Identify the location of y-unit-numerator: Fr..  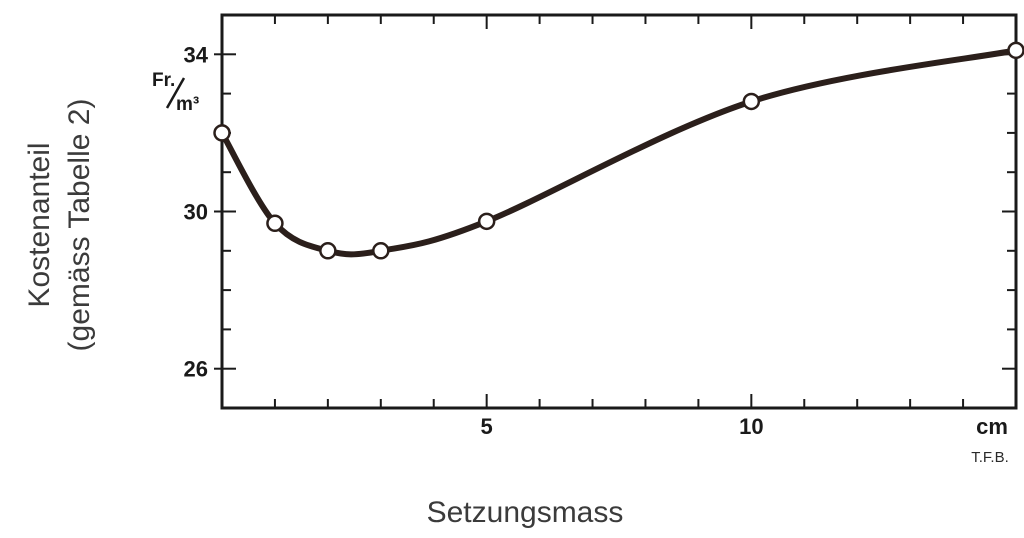
(163, 80).